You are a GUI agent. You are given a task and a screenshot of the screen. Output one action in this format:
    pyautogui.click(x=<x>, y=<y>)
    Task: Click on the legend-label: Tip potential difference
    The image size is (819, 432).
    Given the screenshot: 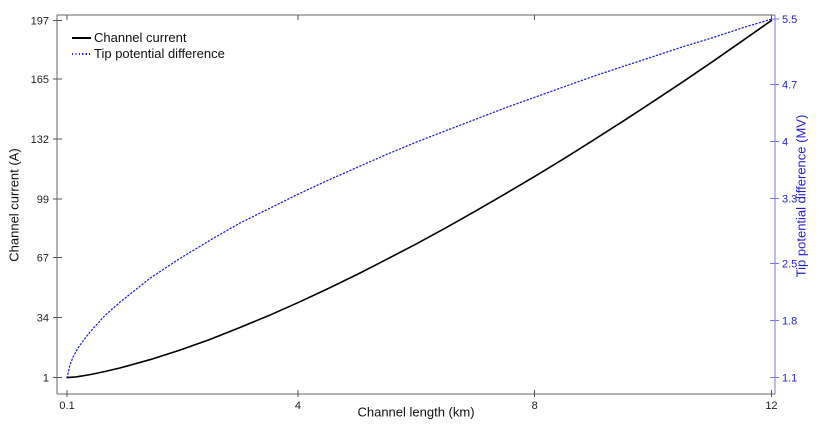 What is the action you would take?
    pyautogui.click(x=159, y=53)
    